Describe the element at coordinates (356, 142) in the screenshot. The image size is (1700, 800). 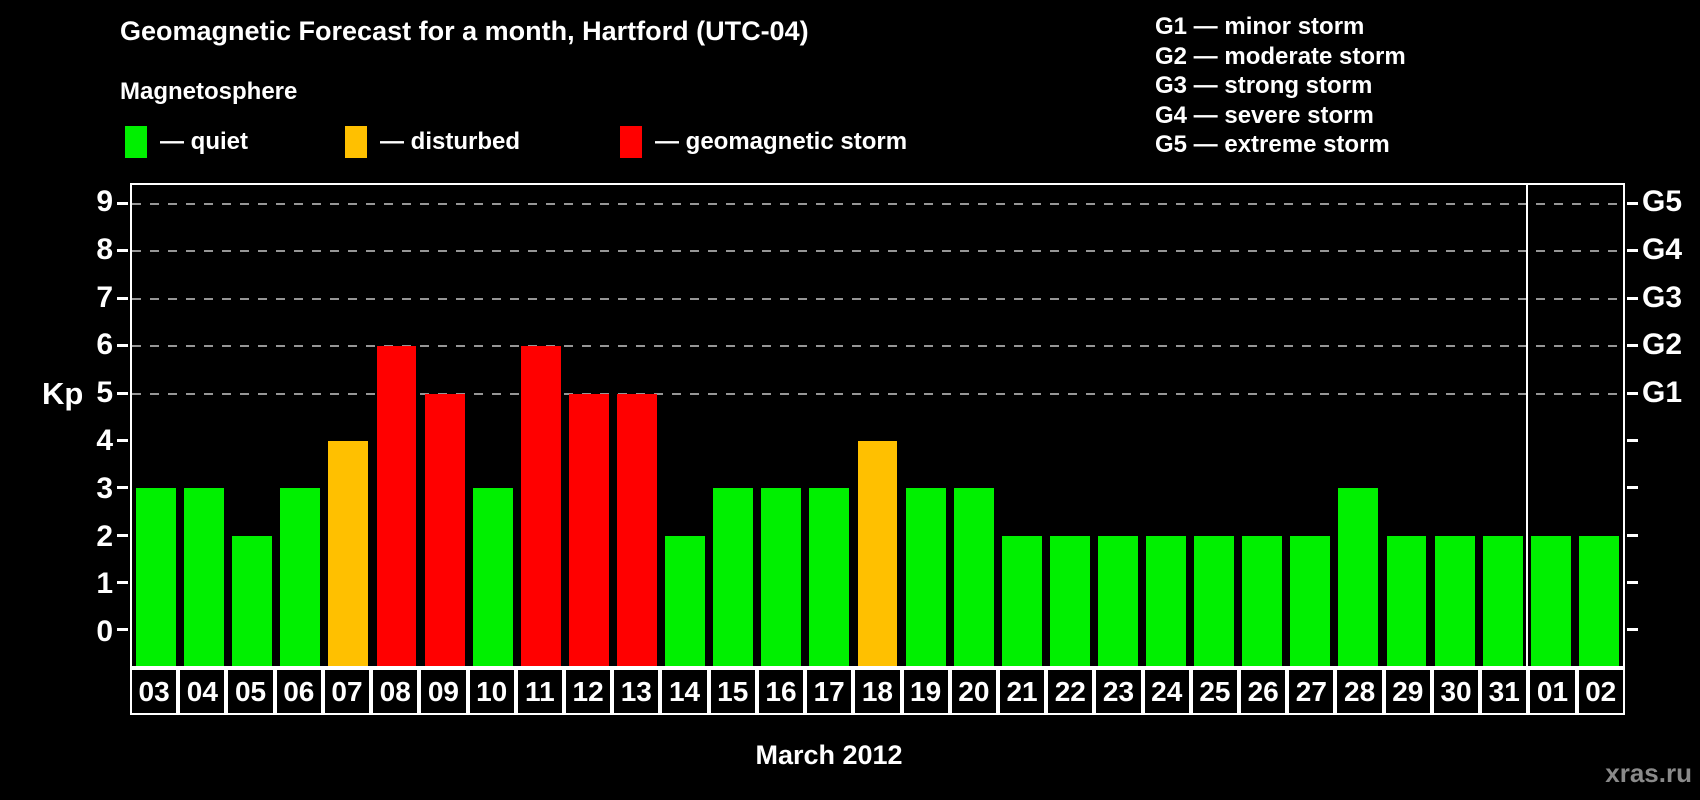
I see `disturbed-swatch-icon` at that location.